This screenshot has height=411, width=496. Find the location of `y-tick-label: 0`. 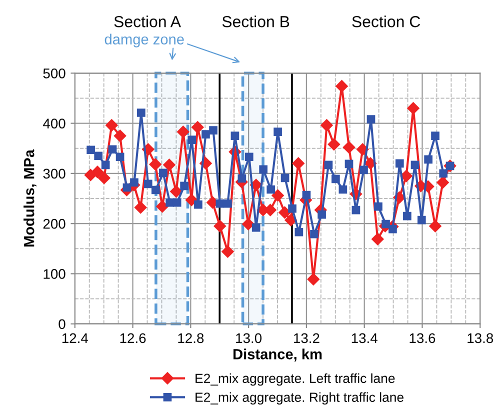

y-tick-label: 0 is located at coordinates (62, 324).